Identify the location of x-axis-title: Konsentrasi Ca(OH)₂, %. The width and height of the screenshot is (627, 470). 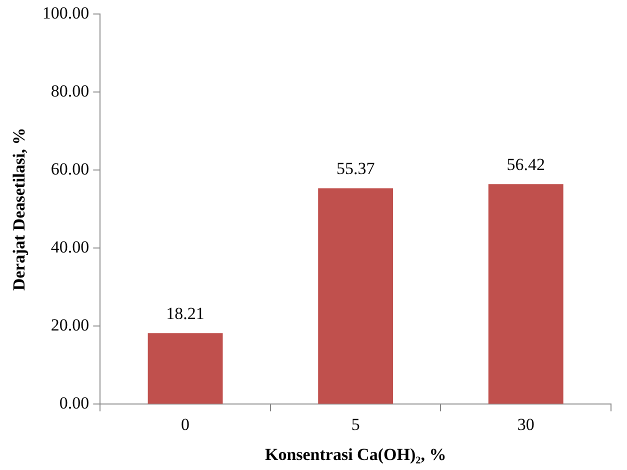
(355, 454).